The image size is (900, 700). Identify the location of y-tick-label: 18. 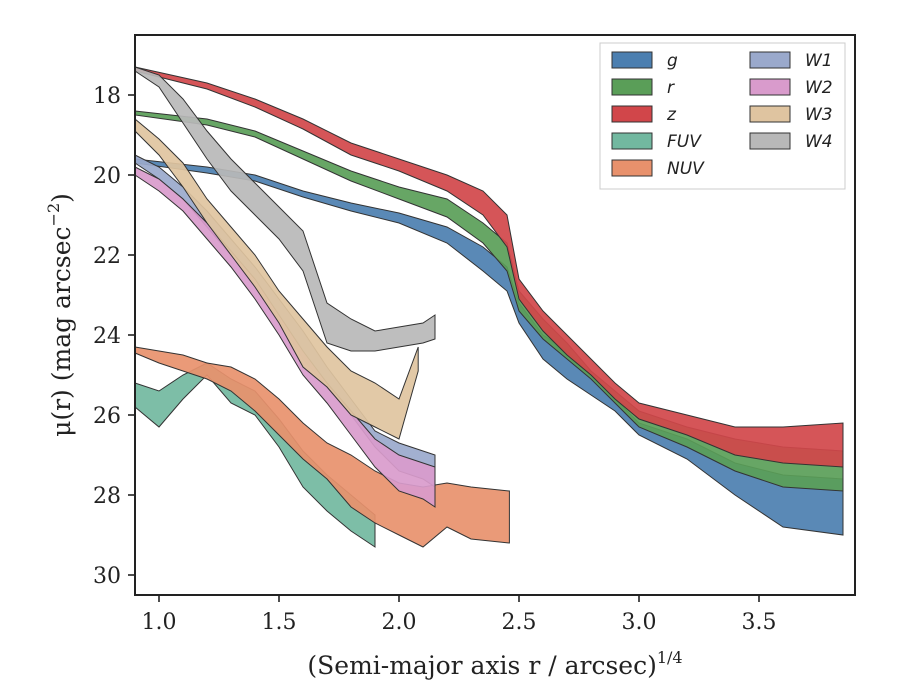
(107, 96).